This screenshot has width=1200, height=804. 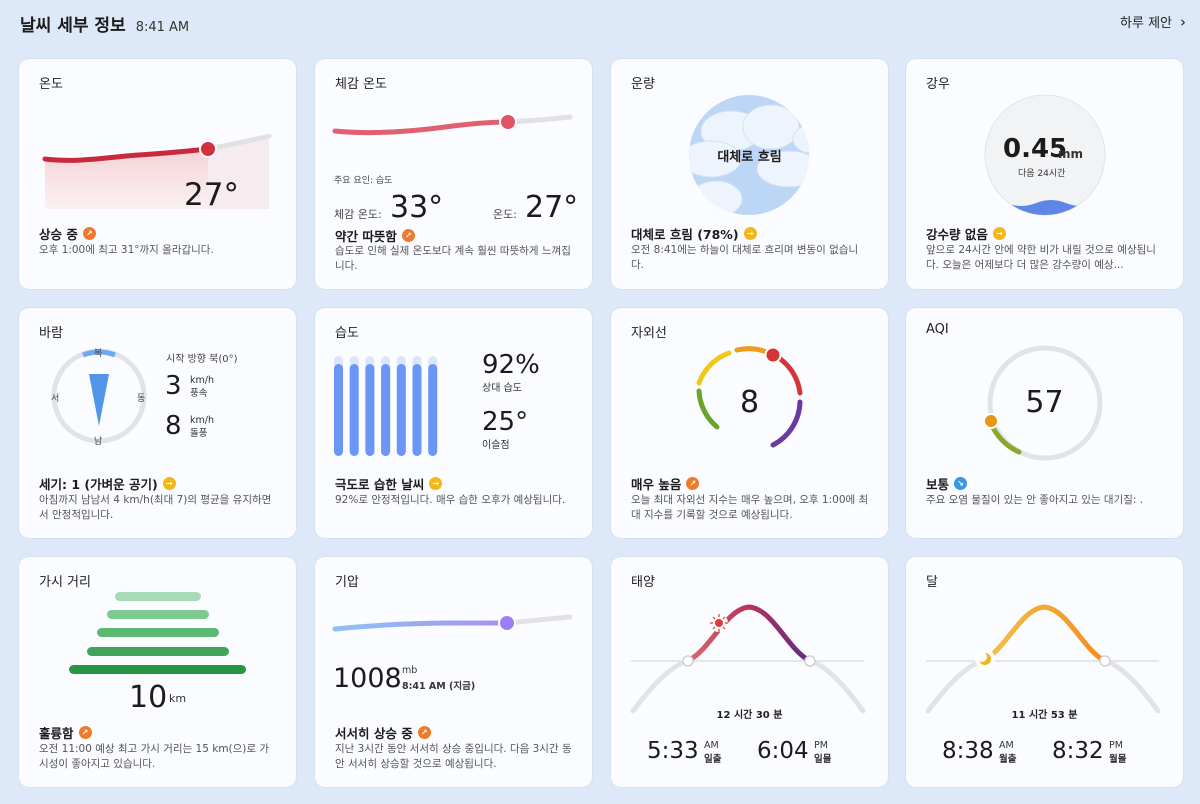 What do you see at coordinates (148, 697) in the screenshot?
I see `visibility-value: 10` at bounding box center [148, 697].